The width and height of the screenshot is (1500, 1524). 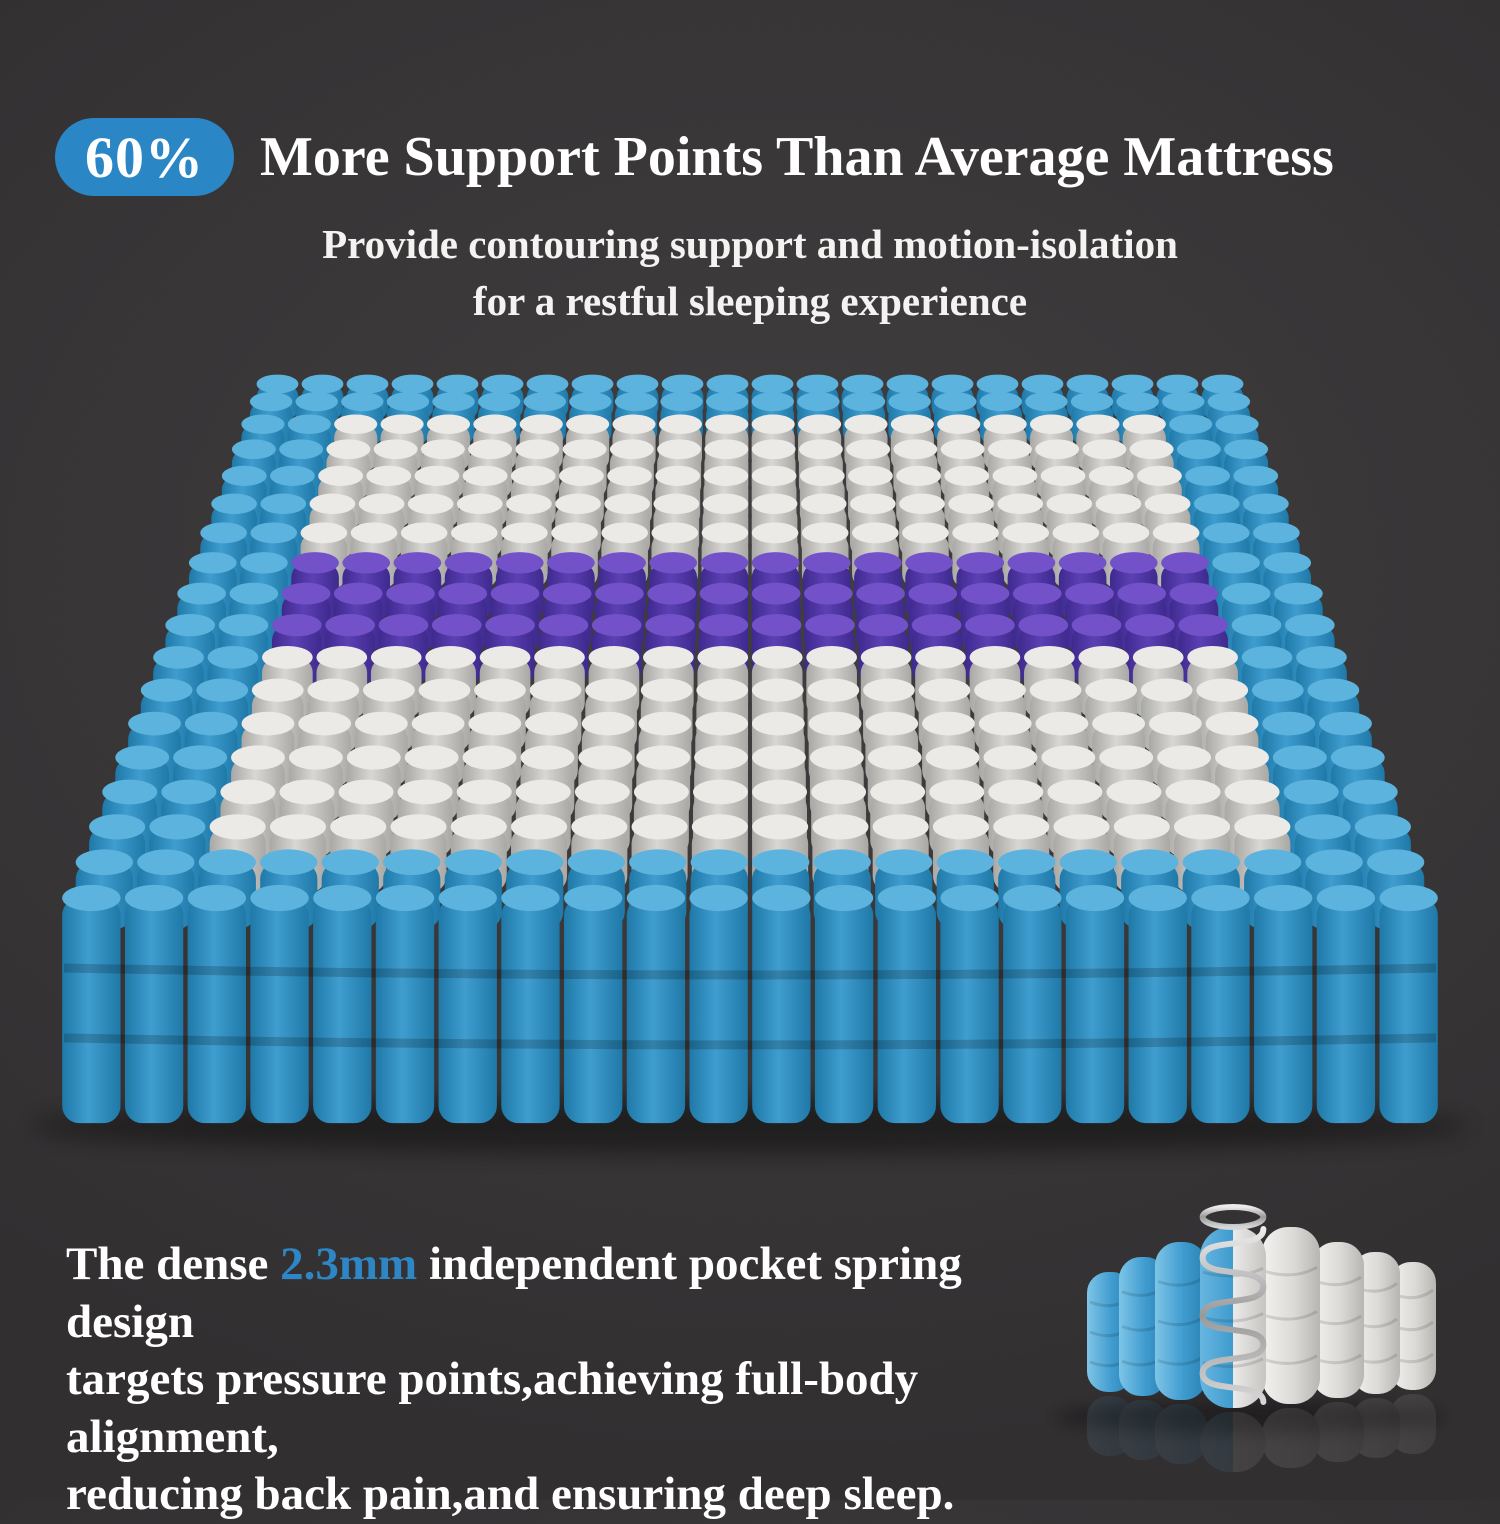 What do you see at coordinates (349, 1264) in the screenshot?
I see `highlight-spring-gauge: 2.3mm` at bounding box center [349, 1264].